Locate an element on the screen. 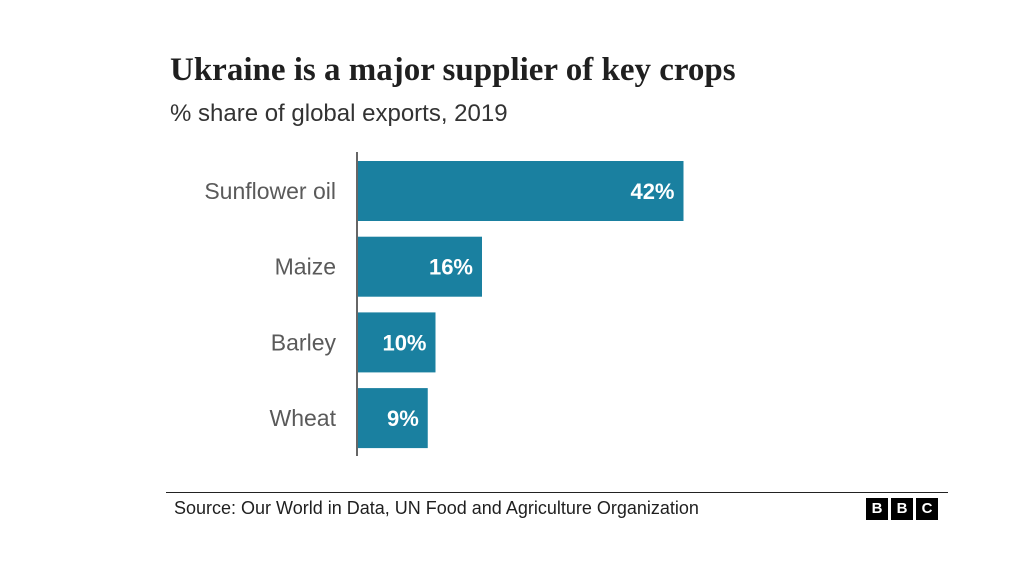  value-label: 16% is located at coordinates (451, 267).